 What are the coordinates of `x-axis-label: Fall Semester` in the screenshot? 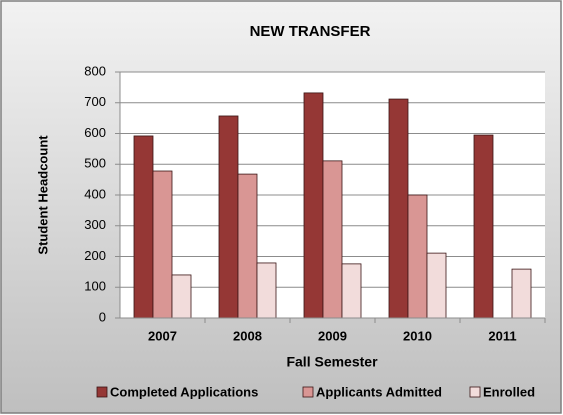 It's located at (332, 362).